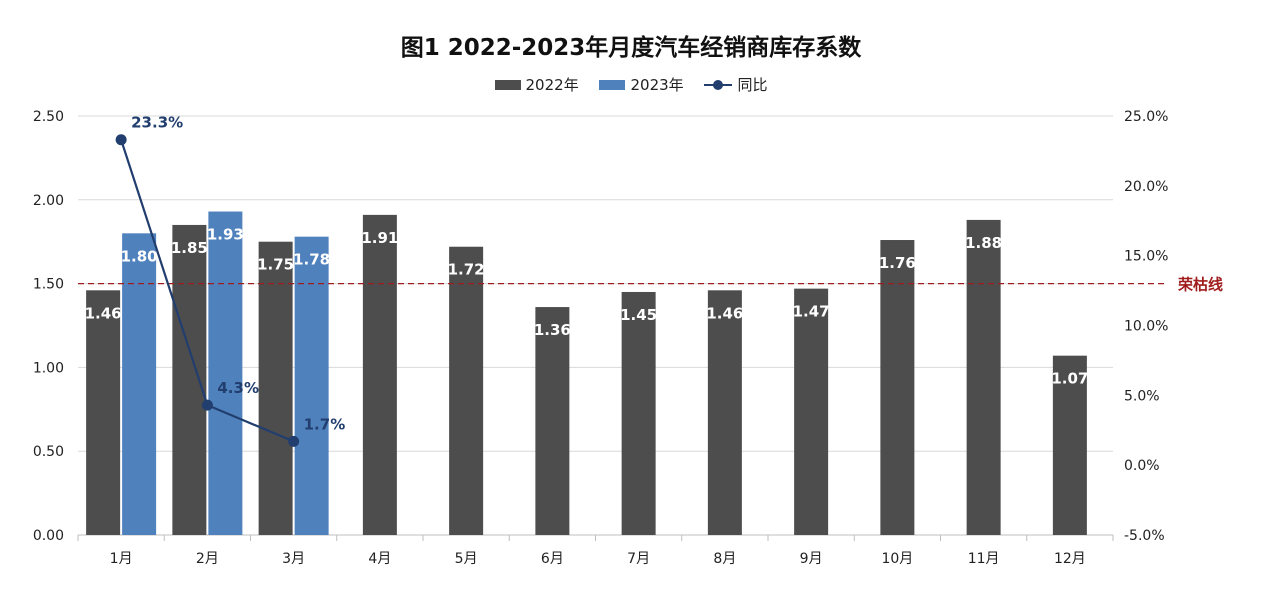 This screenshot has height=598, width=1262. What do you see at coordinates (1146, 327) in the screenshot?
I see `y-right-tick-label: 10.0%` at bounding box center [1146, 327].